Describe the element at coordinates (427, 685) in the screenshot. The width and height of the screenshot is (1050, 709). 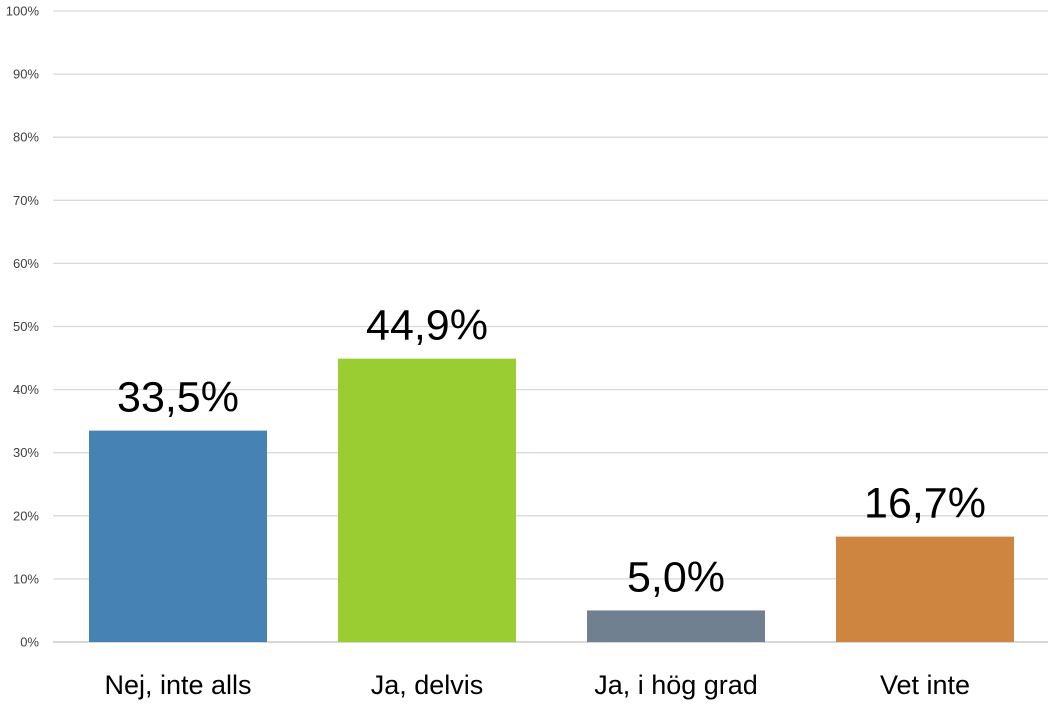
I see `category-label: Ja, delvis` at that location.